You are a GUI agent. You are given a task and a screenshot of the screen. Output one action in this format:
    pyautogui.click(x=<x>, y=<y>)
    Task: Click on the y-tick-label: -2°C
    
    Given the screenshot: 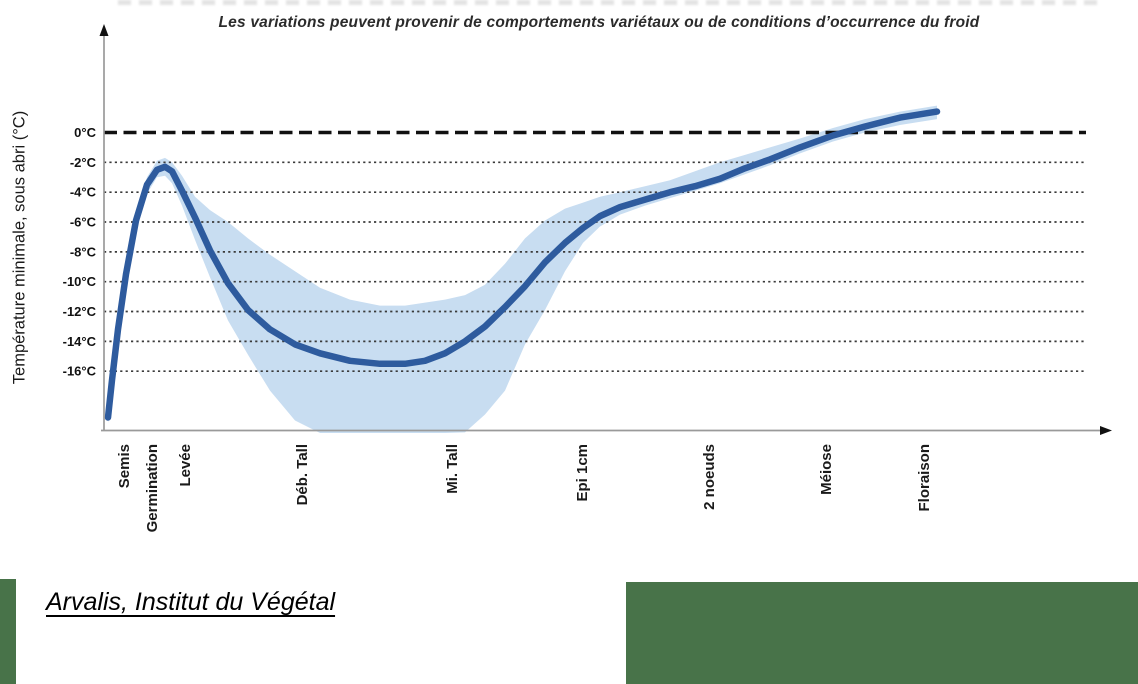 What is the action you would take?
    pyautogui.click(x=83, y=162)
    